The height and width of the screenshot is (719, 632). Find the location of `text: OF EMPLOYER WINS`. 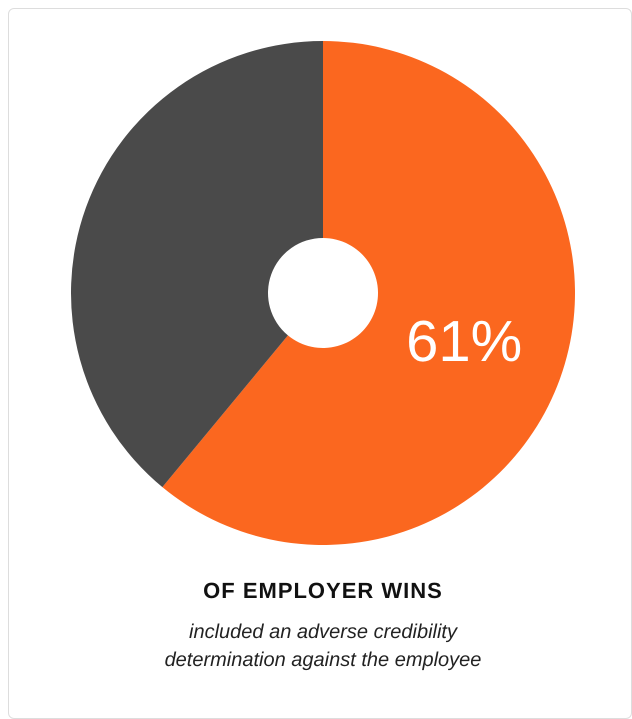

text: OF EMPLOYER WINS is located at coordinates (323, 591).